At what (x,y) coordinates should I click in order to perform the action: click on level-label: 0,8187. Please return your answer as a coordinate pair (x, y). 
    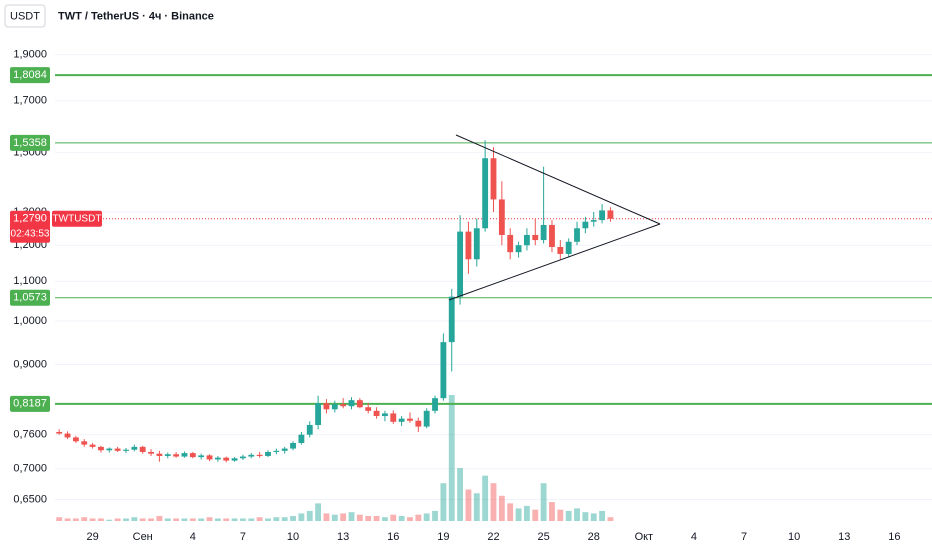
    Looking at the image, I should click on (30, 404).